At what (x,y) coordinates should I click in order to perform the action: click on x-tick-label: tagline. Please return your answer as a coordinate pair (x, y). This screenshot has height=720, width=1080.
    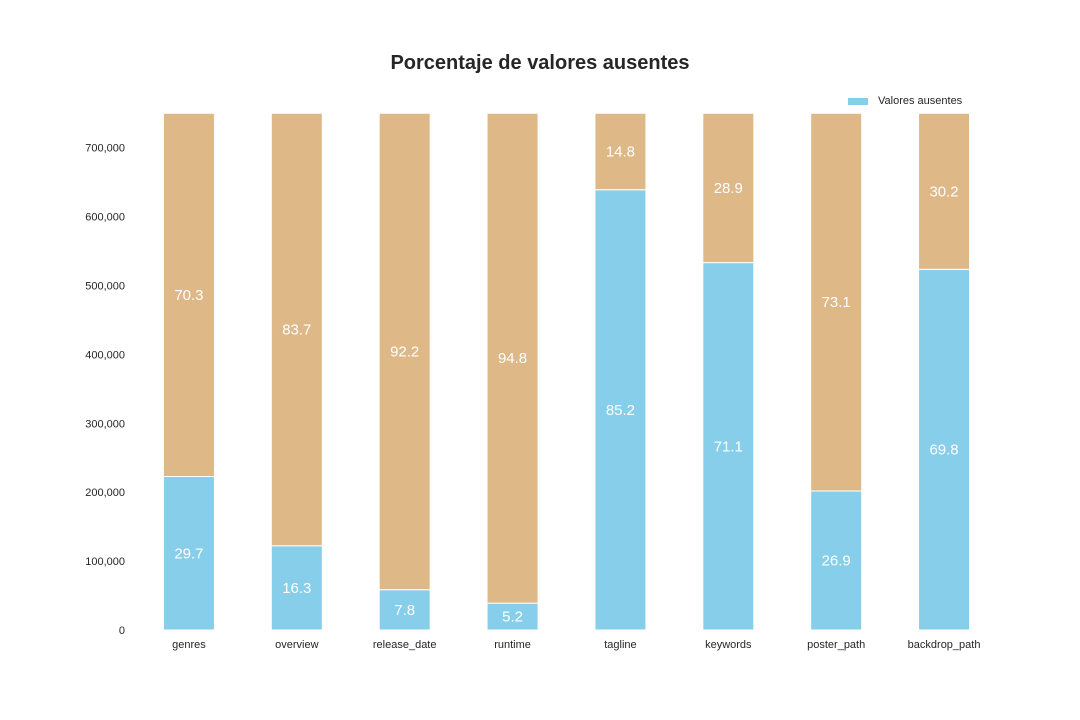
    Looking at the image, I should click on (620, 645).